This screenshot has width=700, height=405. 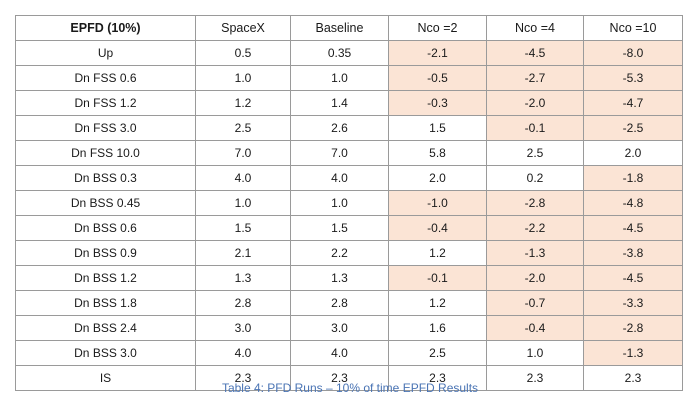 What do you see at coordinates (339, 128) in the screenshot?
I see `cell-baseline-value: 2.6` at bounding box center [339, 128].